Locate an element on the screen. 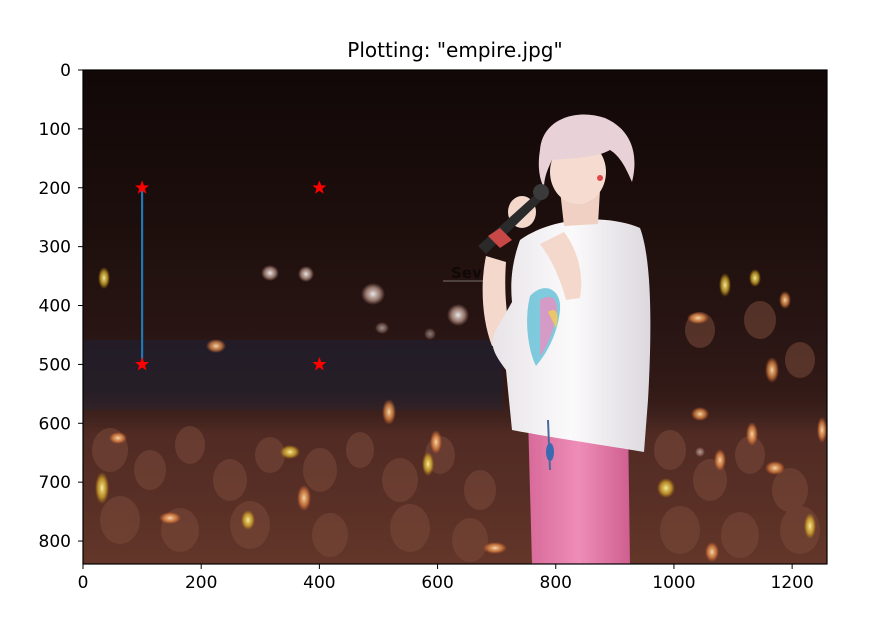 The width and height of the screenshot is (889, 638). x-tick-label: 1200 is located at coordinates (792, 583).